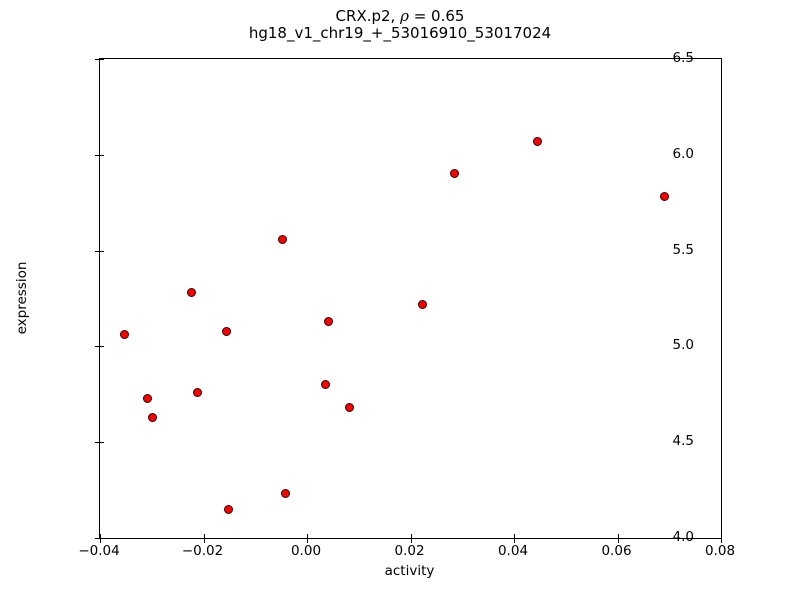  I want to click on chart-title-line-1: CRX.p2, ρ = 0.65, so click(400, 16).